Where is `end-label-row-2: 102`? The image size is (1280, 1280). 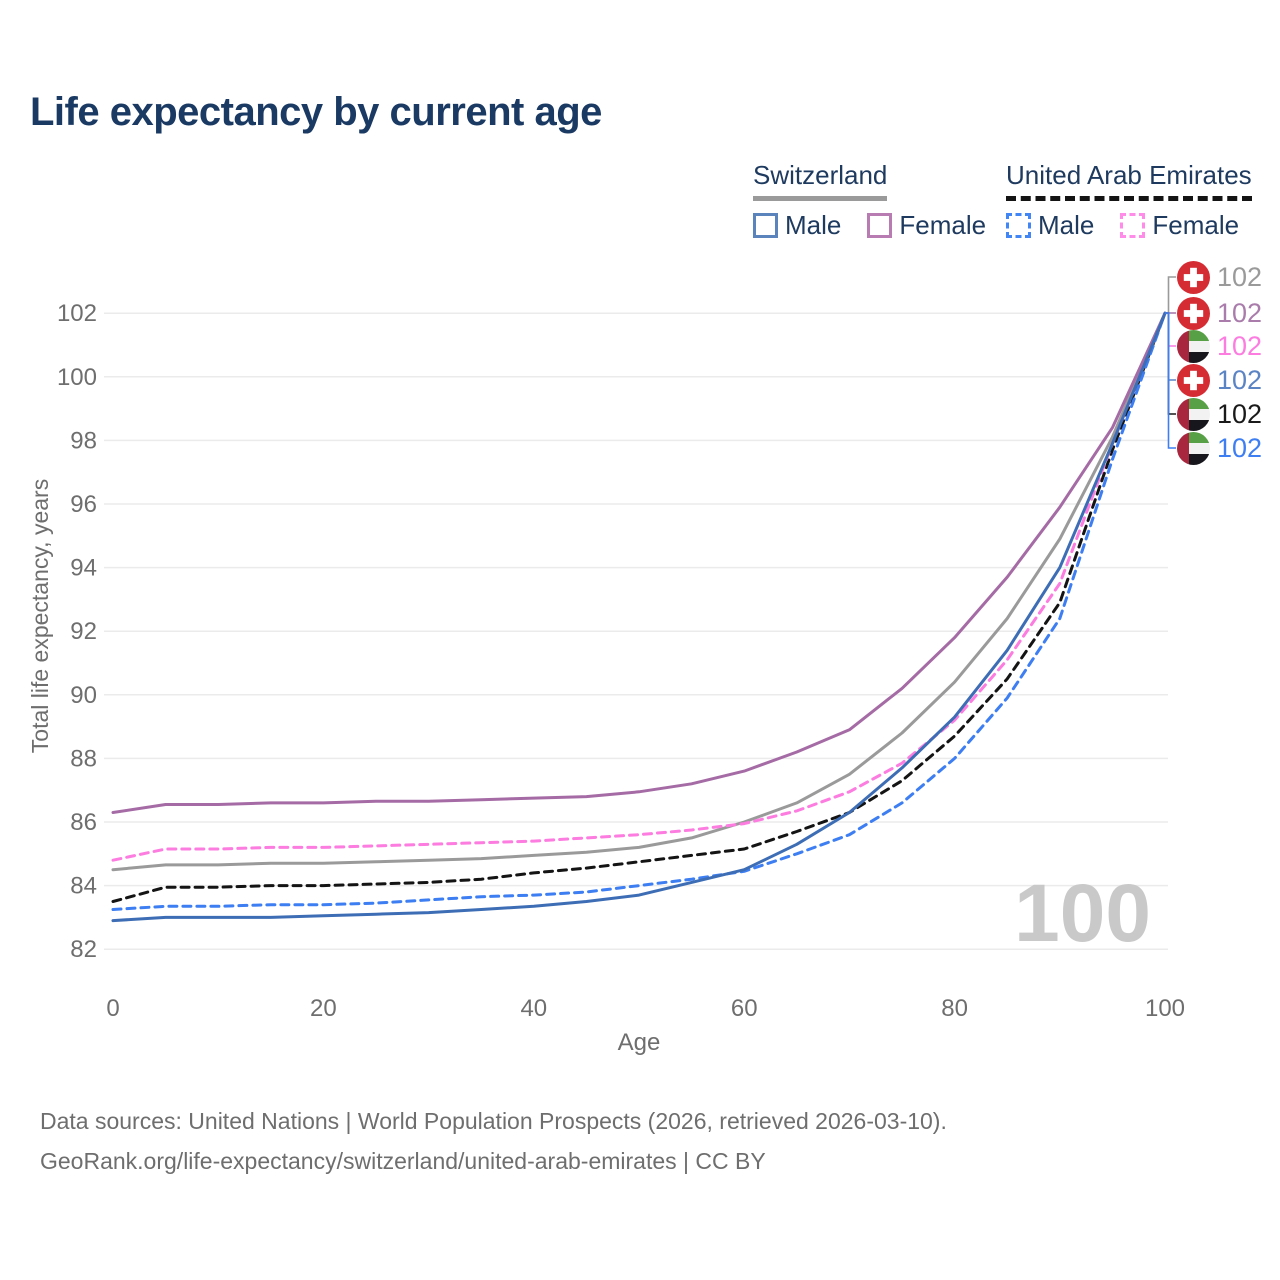 end-label-row-2: 102 is located at coordinates (1219, 346).